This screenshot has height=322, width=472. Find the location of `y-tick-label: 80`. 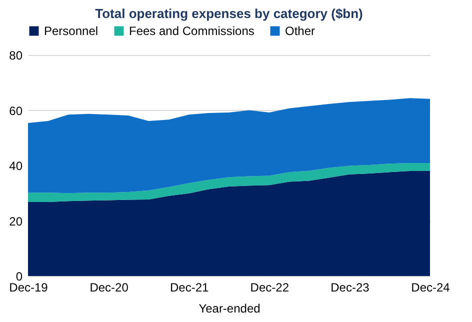

y-tick-label: 80 is located at coordinates (16, 55).